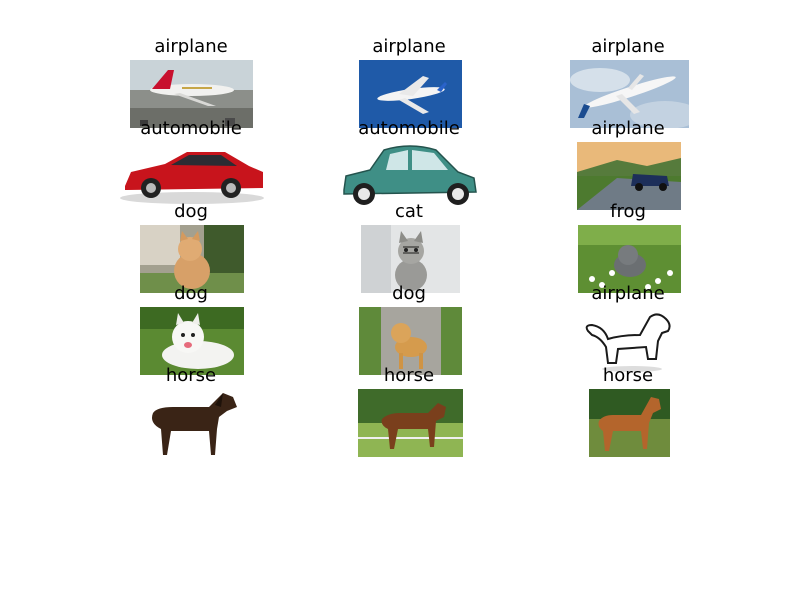 Image resolution: width=800 pixels, height=600 pixels. What do you see at coordinates (629, 341) in the screenshot?
I see `dog-drawing-image` at bounding box center [629, 341].